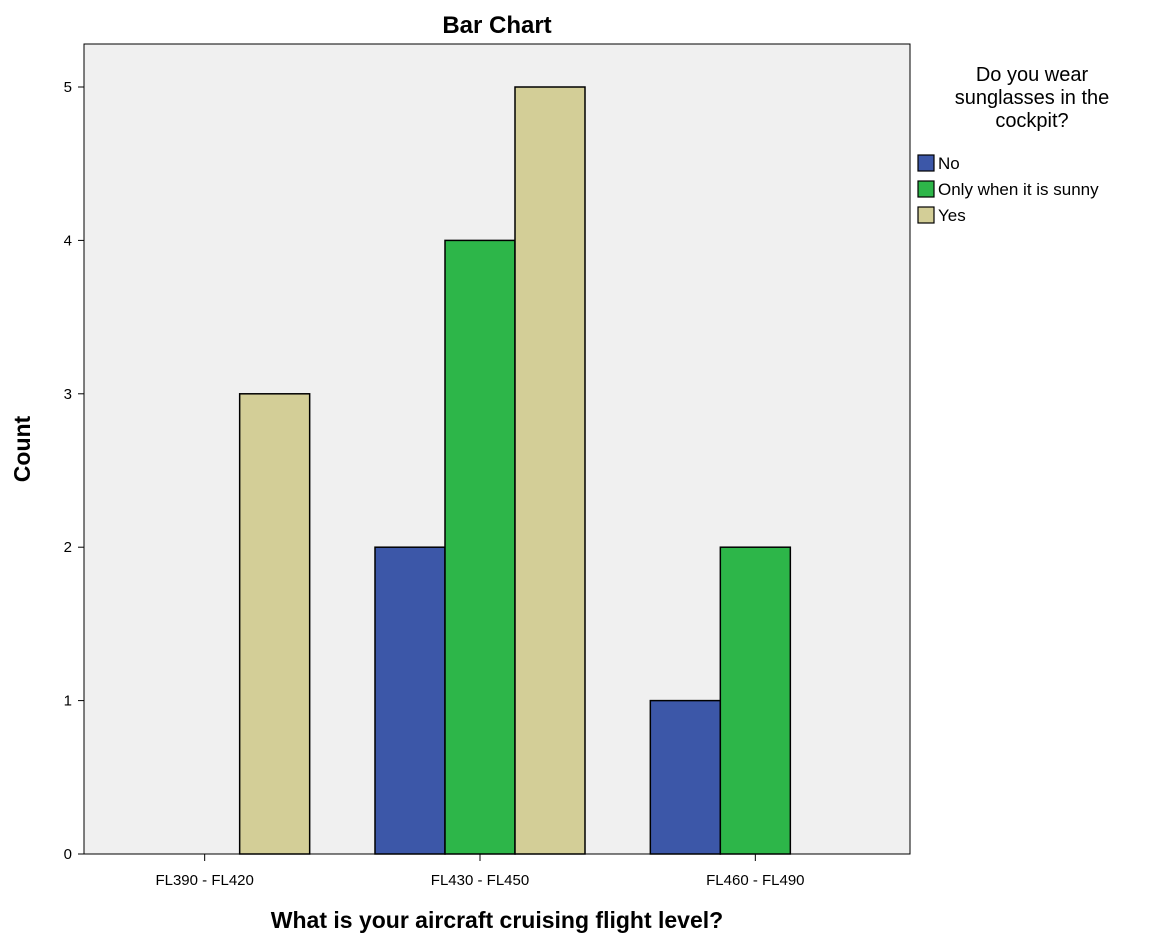  I want to click on y-axis-title: Count, so click(22, 448).